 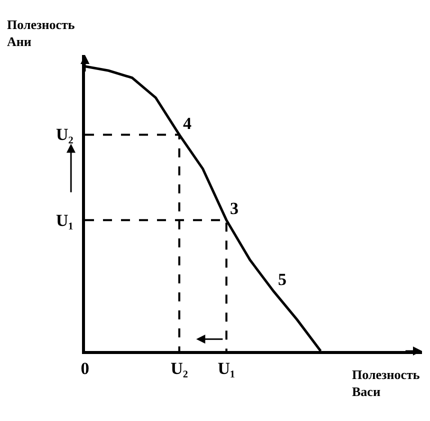 What do you see at coordinates (282, 279) in the screenshot?
I see `annotation: 5` at bounding box center [282, 279].